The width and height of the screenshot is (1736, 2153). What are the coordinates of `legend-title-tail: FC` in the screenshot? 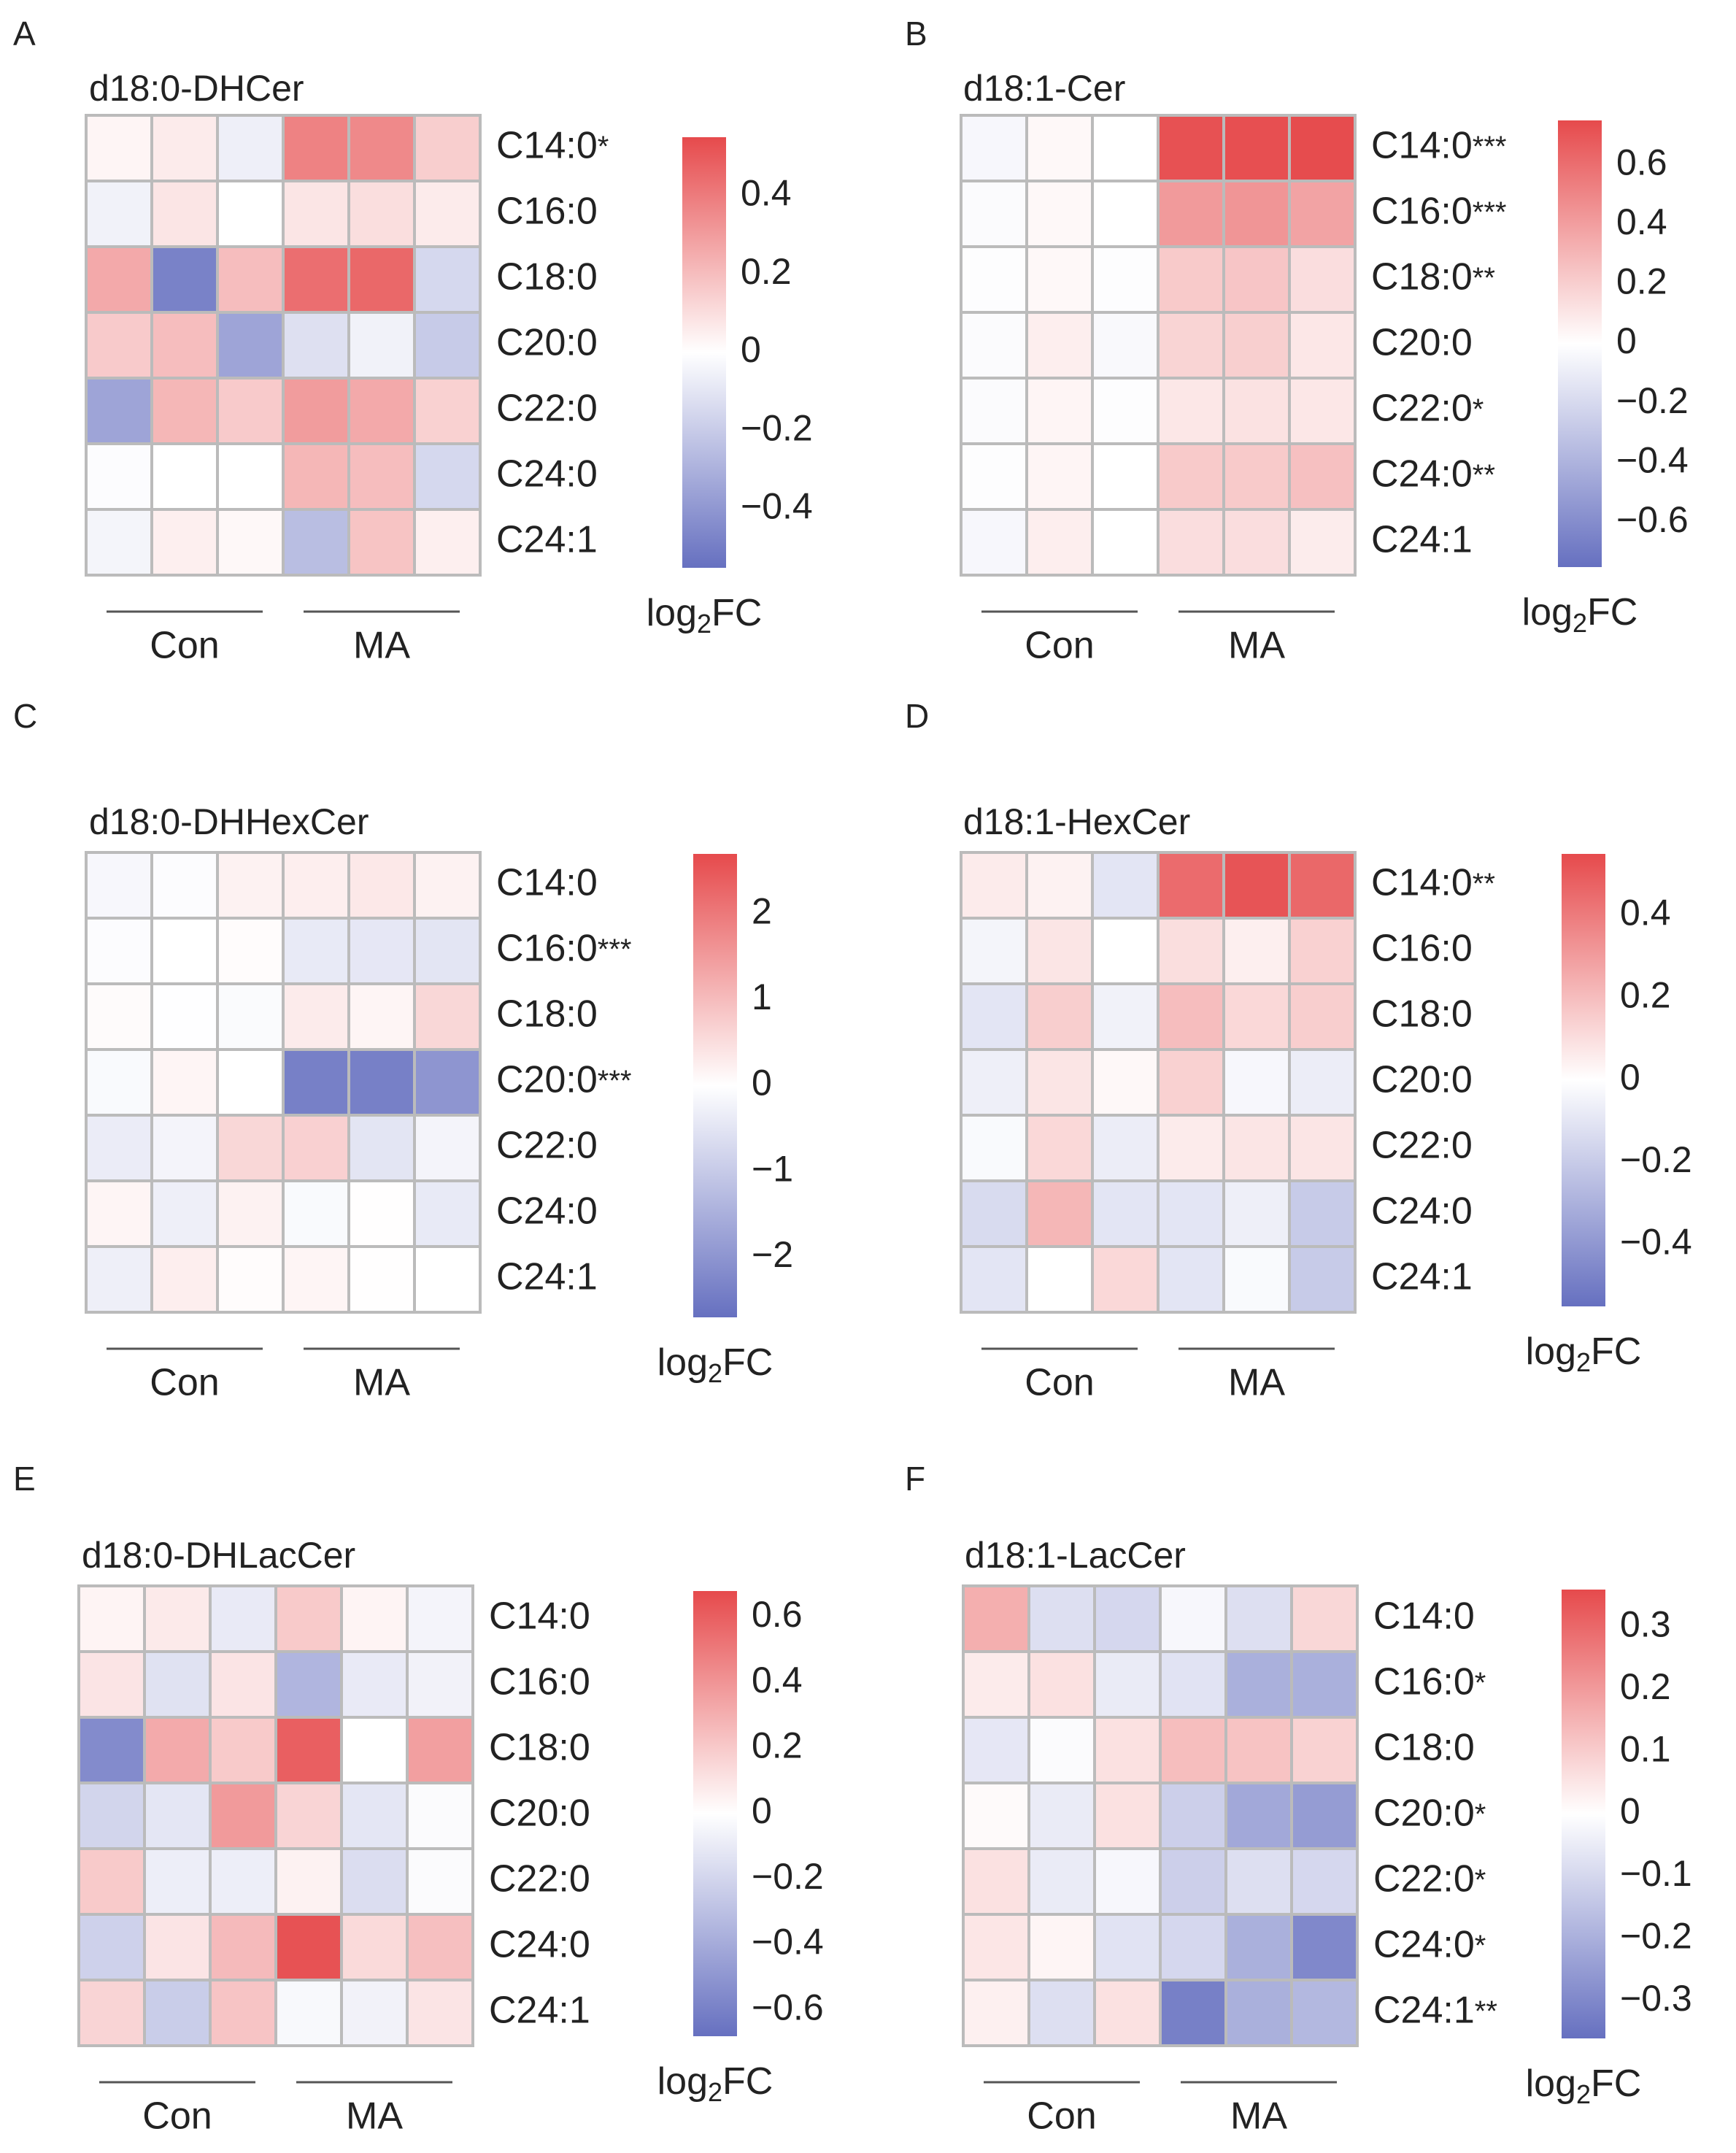 It's located at (747, 2081).